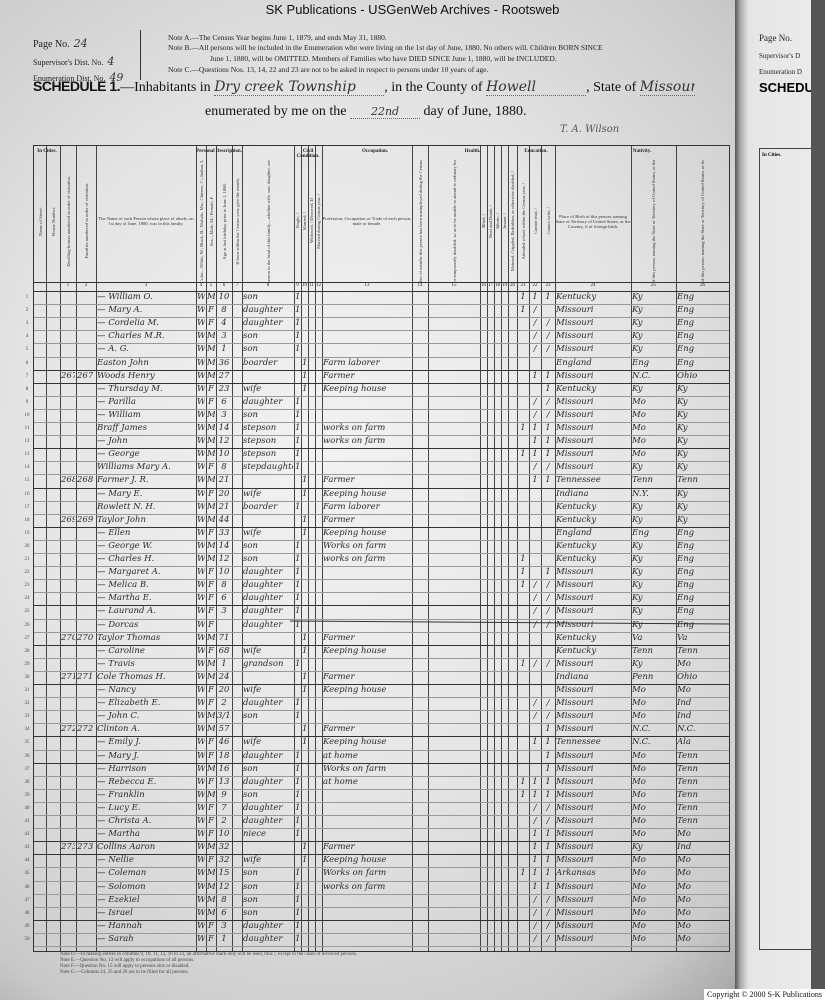 The image size is (825, 1000). Describe the element at coordinates (68, 375) in the screenshot. I see `cell-dw: 267` at that location.